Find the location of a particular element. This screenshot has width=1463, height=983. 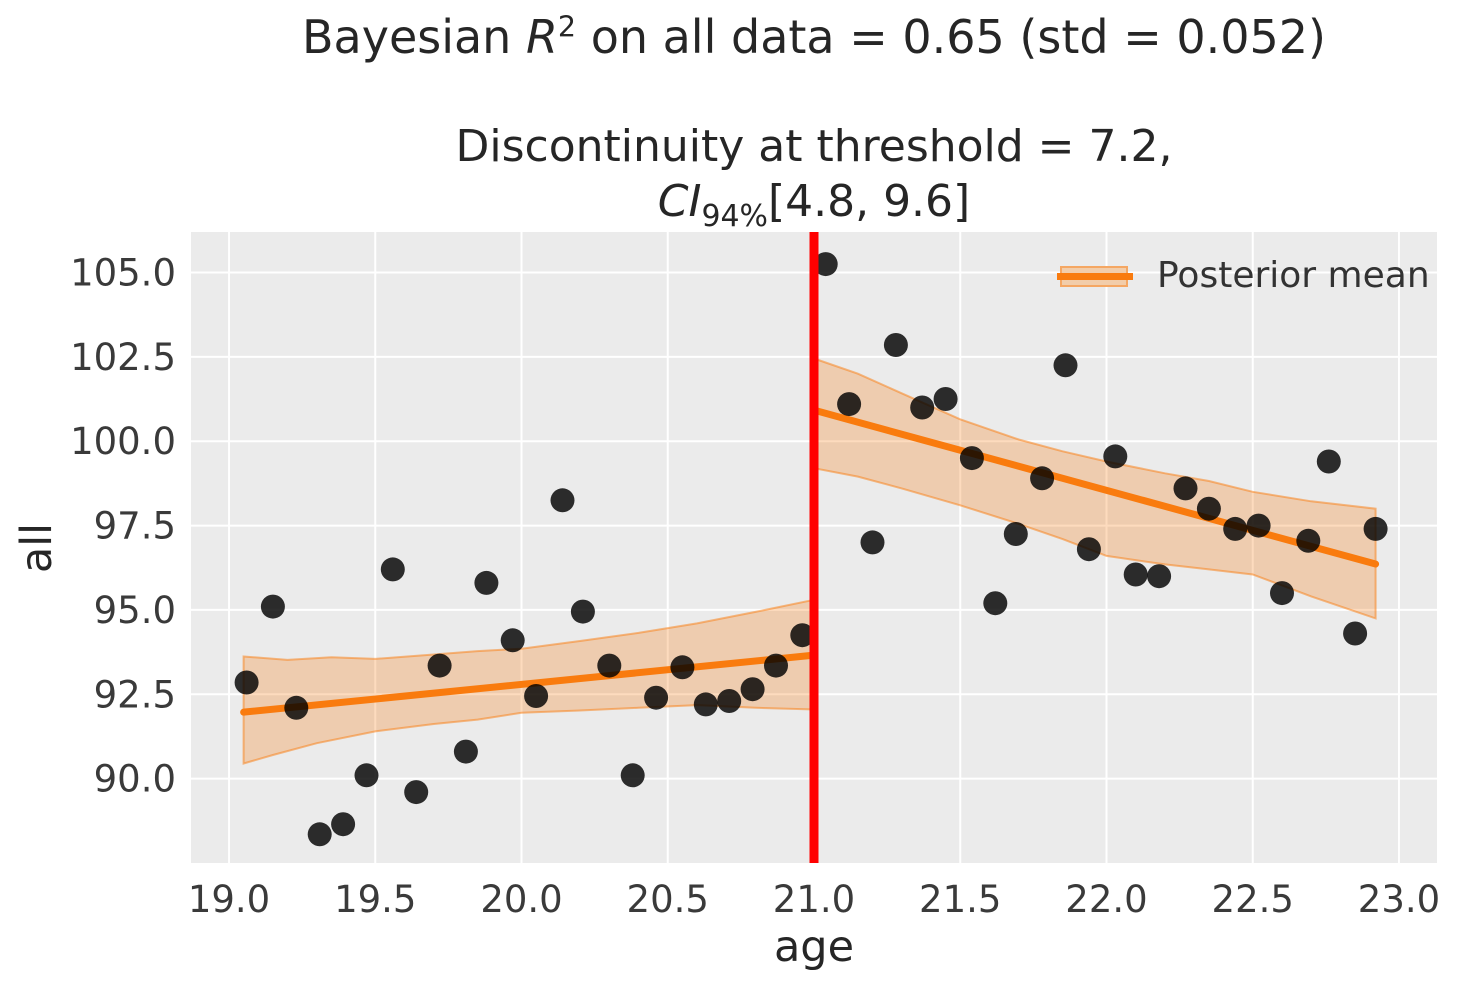

x-tick-label: 19.5 is located at coordinates (375, 899).